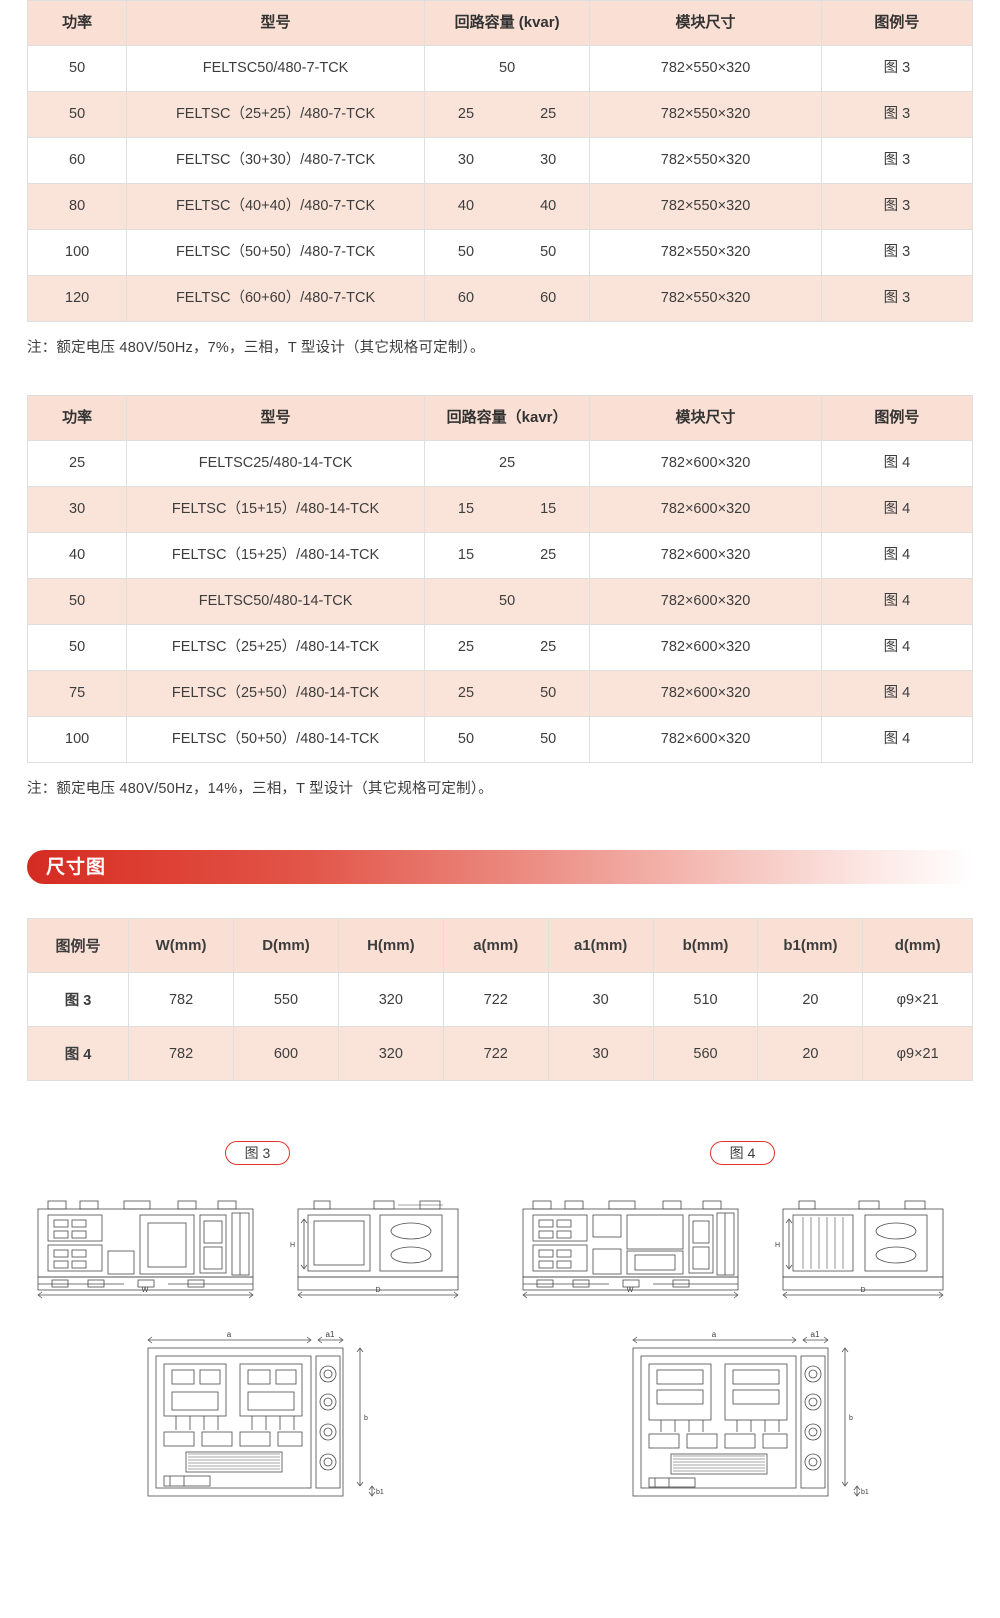  Describe the element at coordinates (76, 867) in the screenshot. I see `section-title: 尺寸图` at that location.